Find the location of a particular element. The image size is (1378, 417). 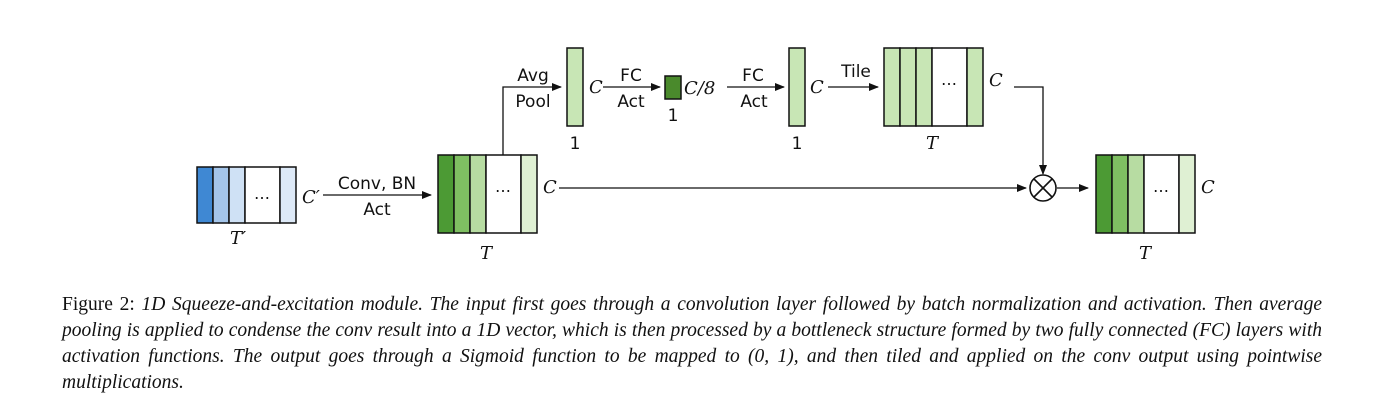

pooled-vector-bar is located at coordinates (575, 87).